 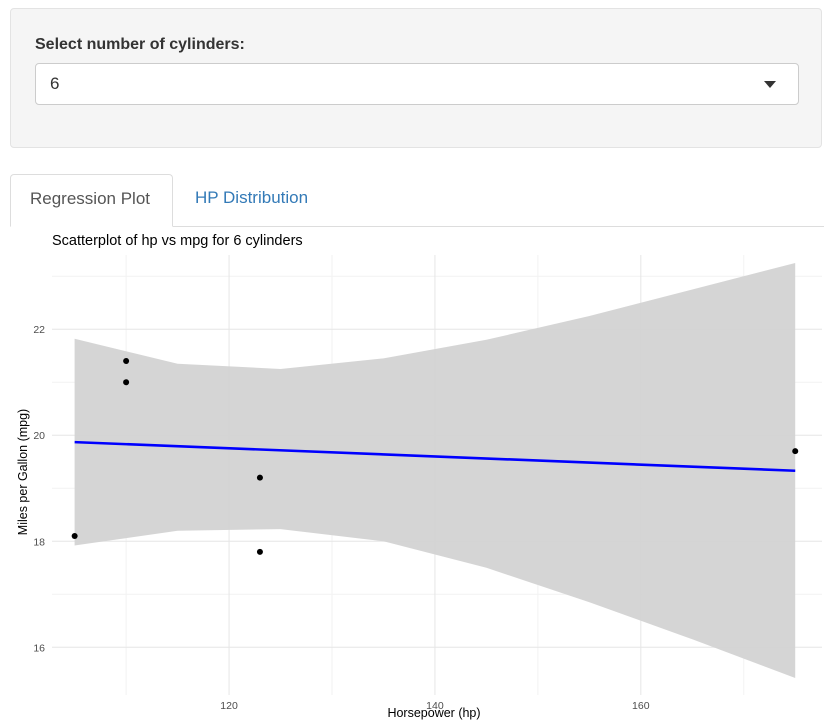 What do you see at coordinates (641, 706) in the screenshot?
I see `x-tick-label: 160` at bounding box center [641, 706].